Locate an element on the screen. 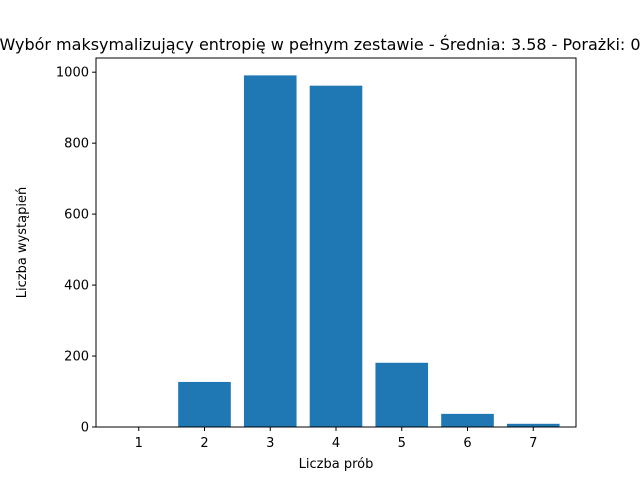  y-axis-label: Liczba wystąpień is located at coordinates (22, 242).